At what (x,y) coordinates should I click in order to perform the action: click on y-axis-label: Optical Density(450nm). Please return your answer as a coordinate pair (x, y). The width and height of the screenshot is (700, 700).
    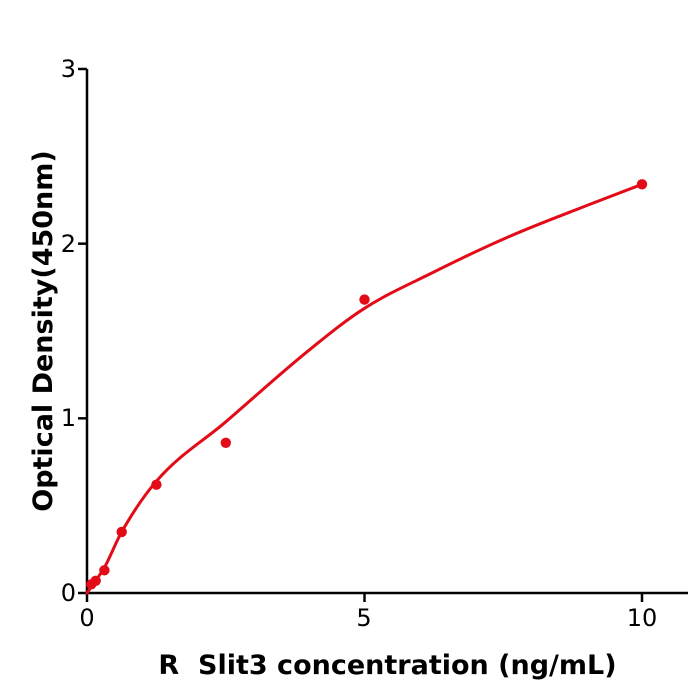
    Looking at the image, I should click on (43, 331).